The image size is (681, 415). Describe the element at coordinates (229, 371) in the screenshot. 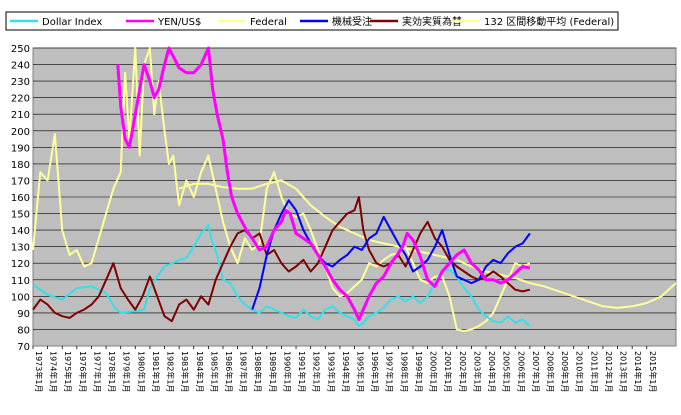

I see `x-tick-label: 1986年1月` at that location.